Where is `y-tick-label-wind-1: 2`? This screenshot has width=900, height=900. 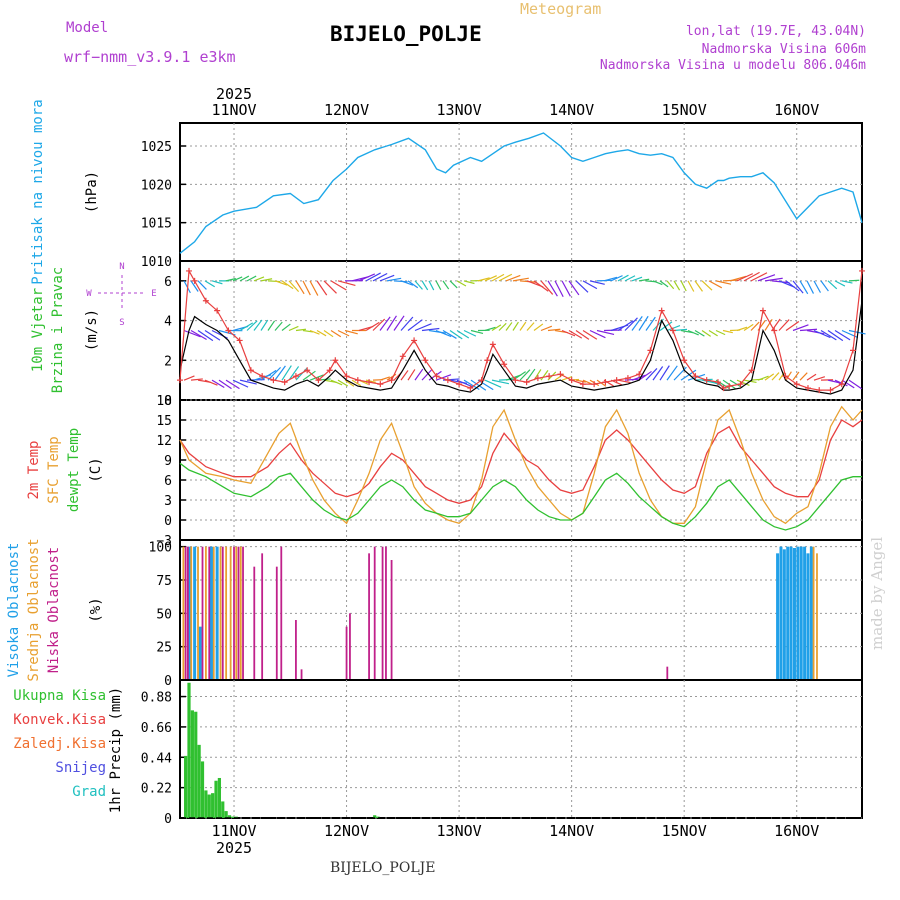
y-tick-label-wind-1: 2 is located at coordinates (168, 361).